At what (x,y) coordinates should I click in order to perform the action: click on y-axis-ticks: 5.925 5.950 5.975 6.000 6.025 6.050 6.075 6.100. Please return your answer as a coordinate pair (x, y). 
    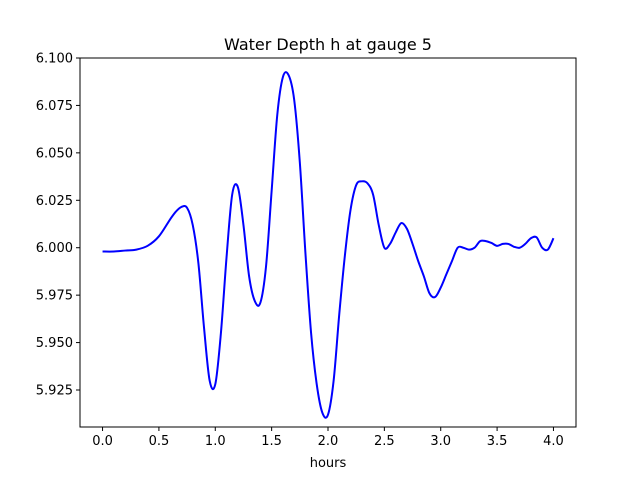
    Looking at the image, I should click on (58, 225).